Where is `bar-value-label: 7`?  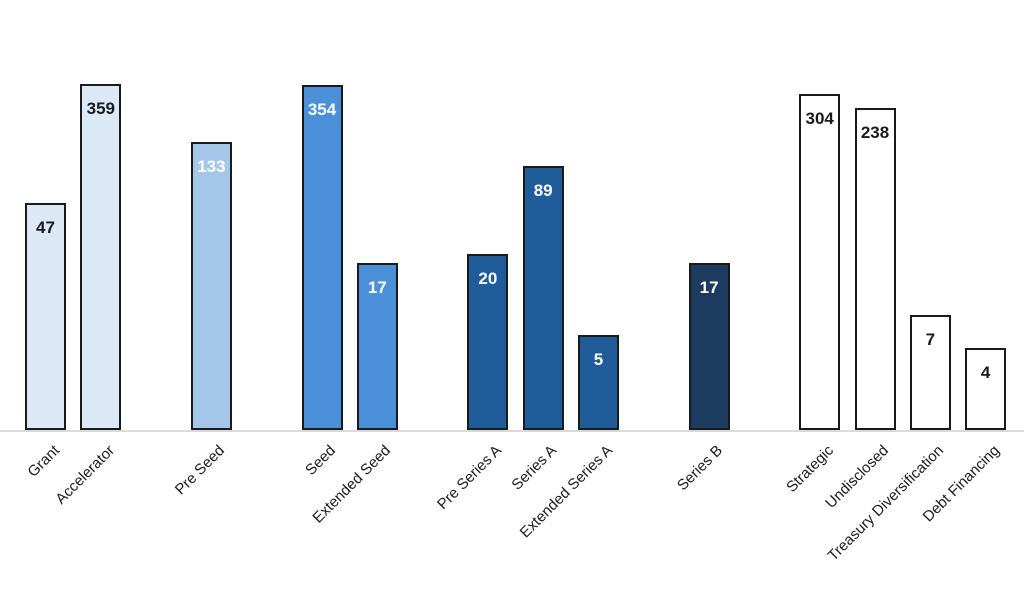
bar-value-label: 7 is located at coordinates (930, 339).